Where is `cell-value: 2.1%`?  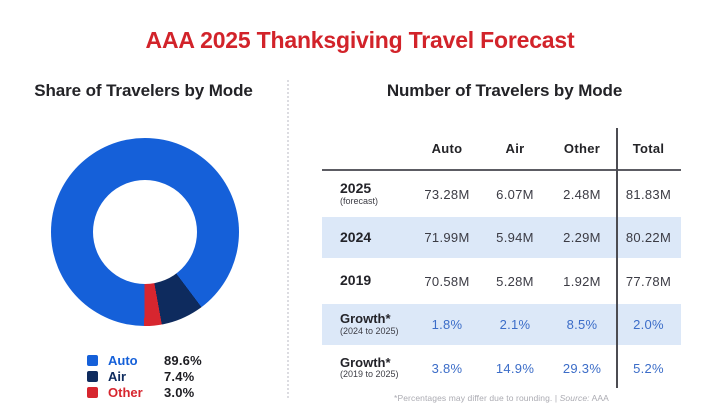 cell-value: 2.1% is located at coordinates (515, 324).